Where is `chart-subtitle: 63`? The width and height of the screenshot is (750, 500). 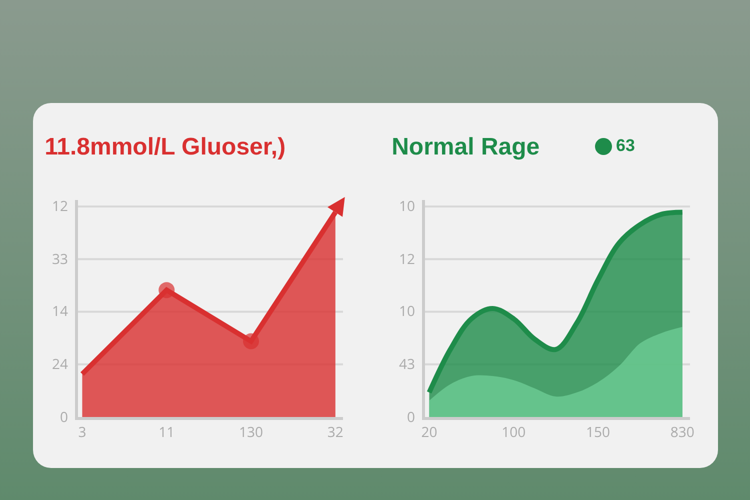
chart-subtitle: 63 is located at coordinates (625, 146).